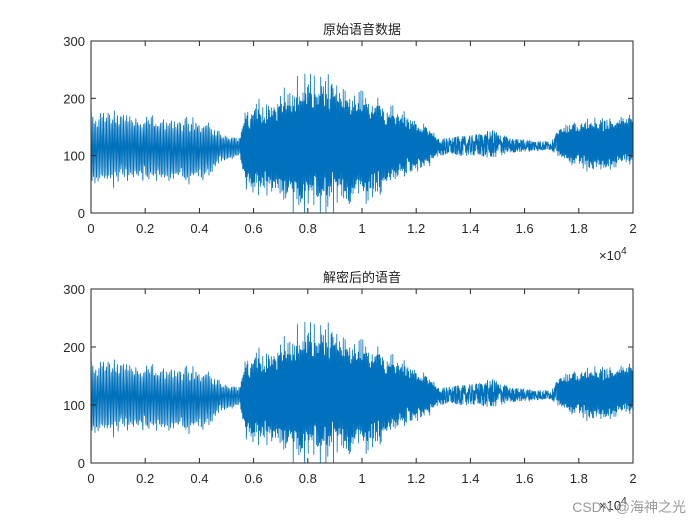  I want to click on subplot-title: 解密后的语音, so click(362, 278).